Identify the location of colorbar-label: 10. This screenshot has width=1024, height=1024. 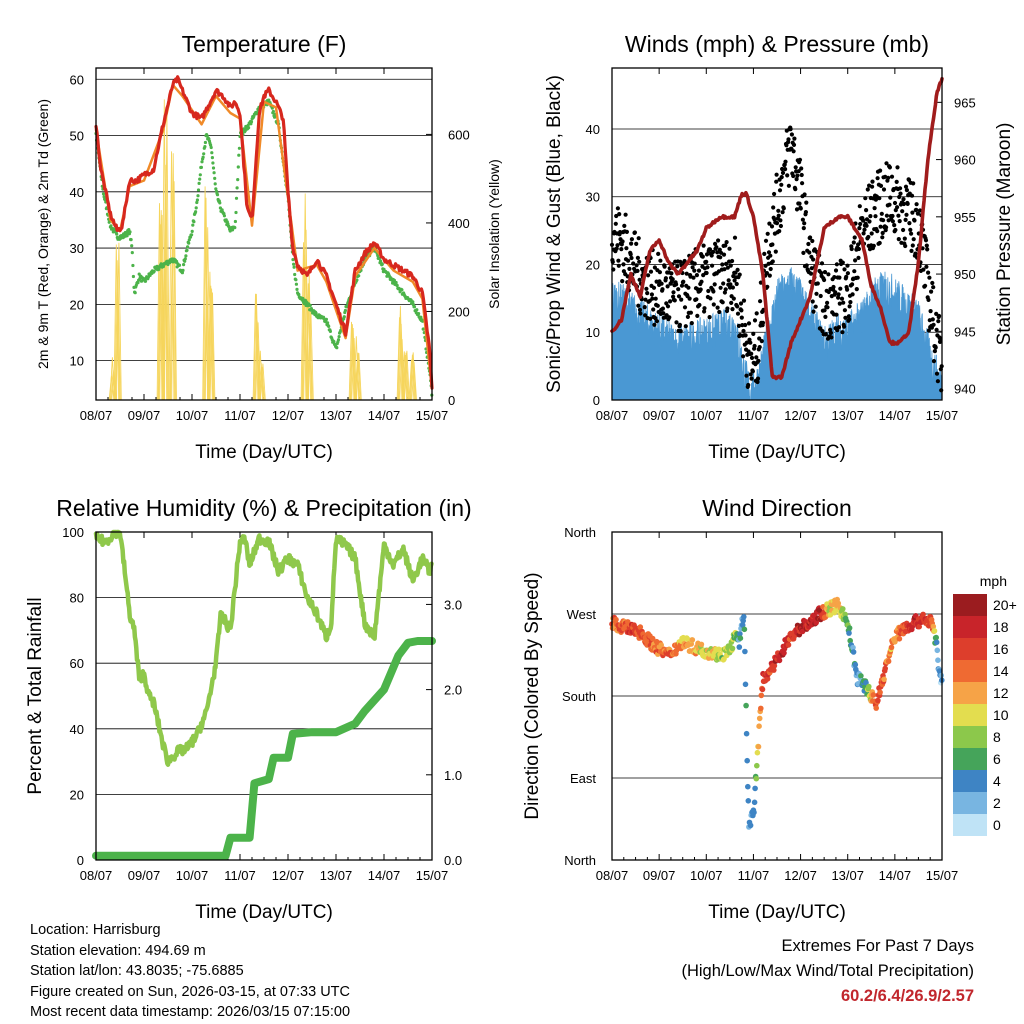
(1001, 715).